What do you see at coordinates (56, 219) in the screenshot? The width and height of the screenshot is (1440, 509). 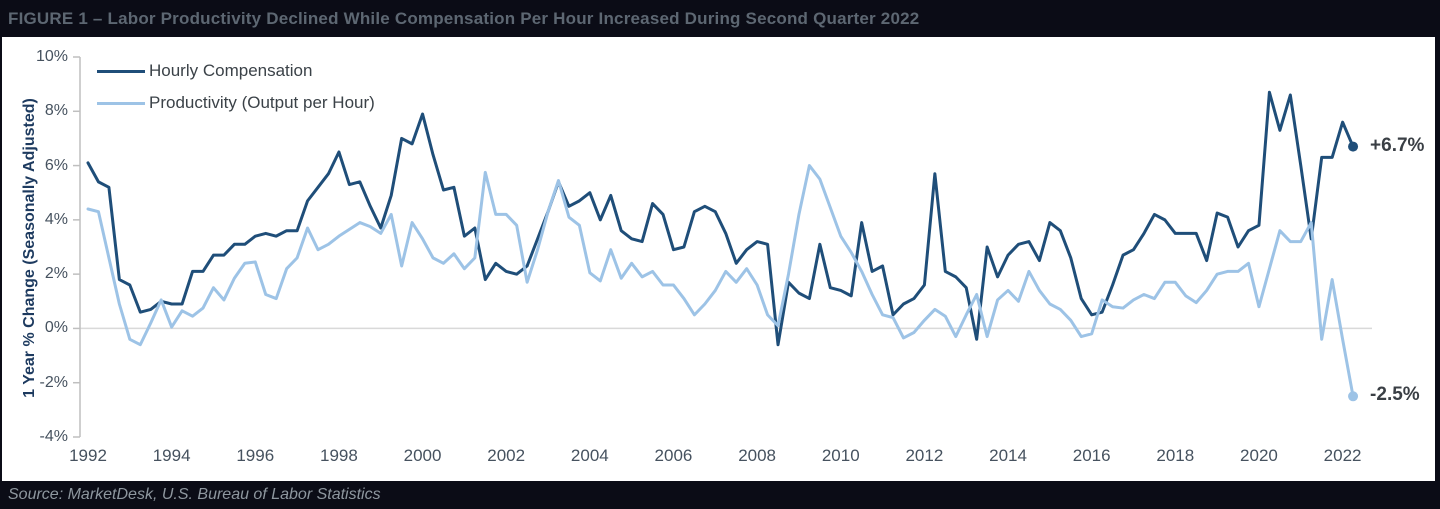 I see `y-tick-label: 4%` at bounding box center [56, 219].